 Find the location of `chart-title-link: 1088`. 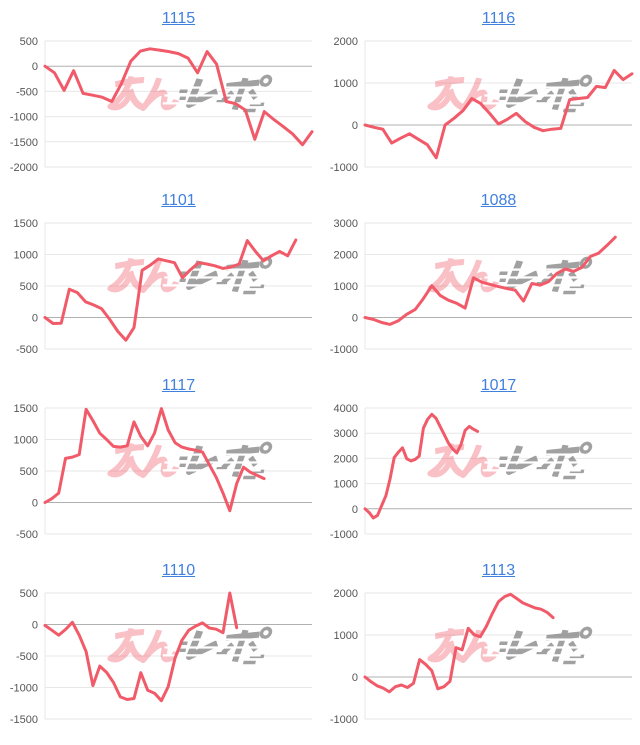

chart-title-link: 1088 is located at coordinates (498, 200).